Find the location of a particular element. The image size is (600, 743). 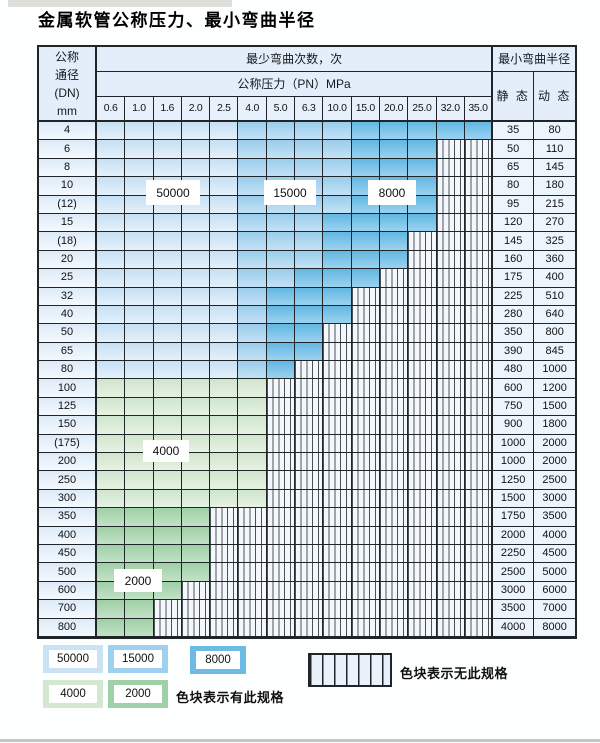

static-value: 4000 is located at coordinates (514, 627).